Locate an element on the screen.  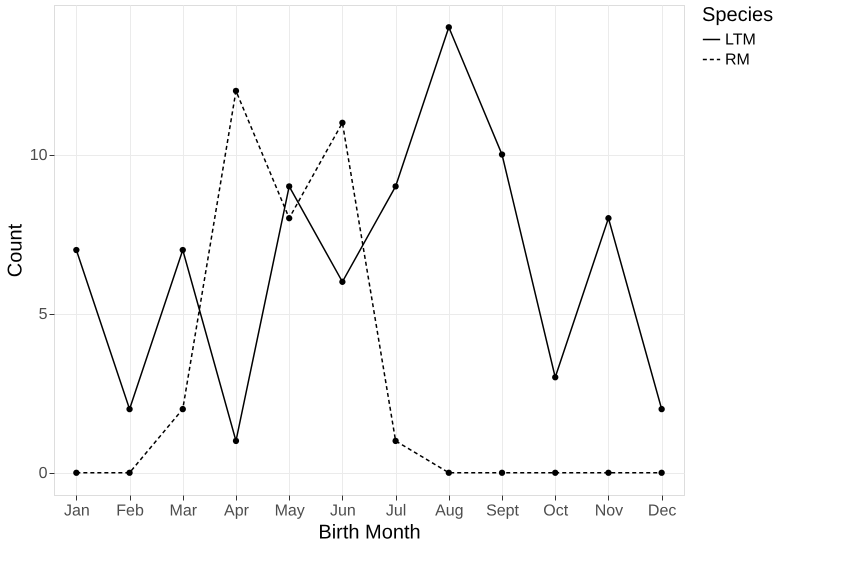
x-tick-label: Sept is located at coordinates (503, 511).